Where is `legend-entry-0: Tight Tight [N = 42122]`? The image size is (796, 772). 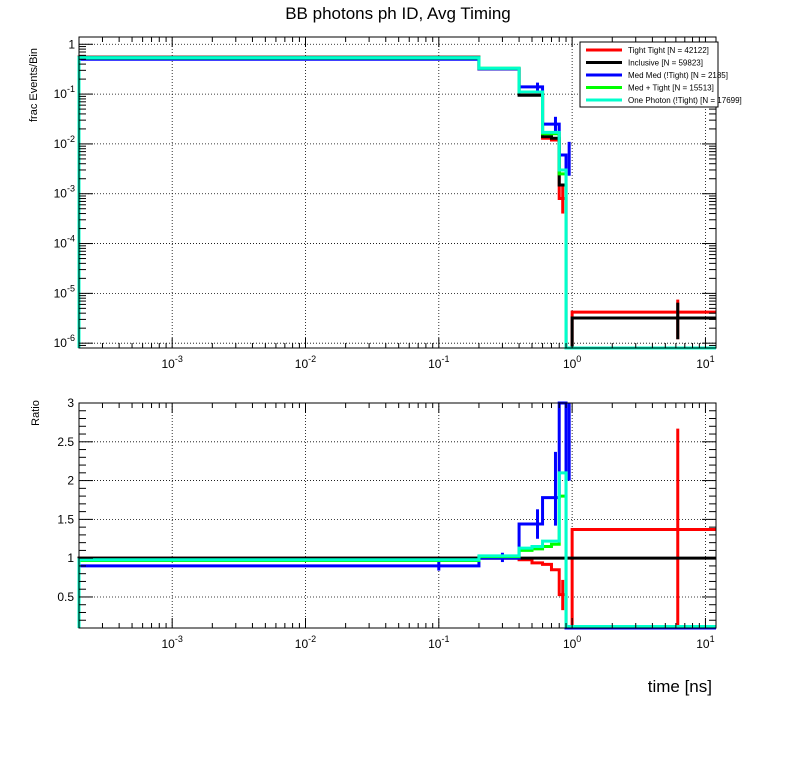 legend-entry-0: Tight Tight [N = 42122] is located at coordinates (668, 50).